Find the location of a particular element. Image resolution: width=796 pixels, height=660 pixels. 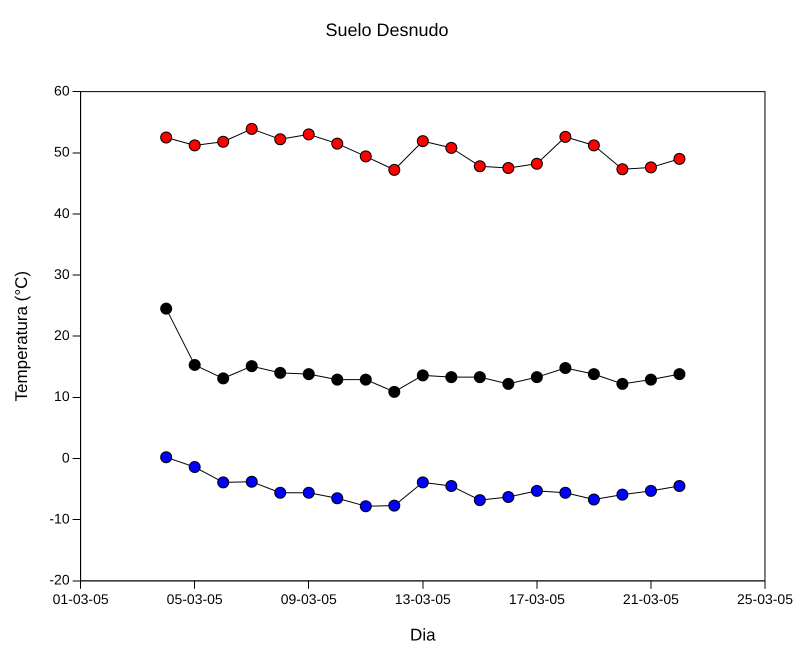

y-tick-label: 0 is located at coordinates (66, 457).